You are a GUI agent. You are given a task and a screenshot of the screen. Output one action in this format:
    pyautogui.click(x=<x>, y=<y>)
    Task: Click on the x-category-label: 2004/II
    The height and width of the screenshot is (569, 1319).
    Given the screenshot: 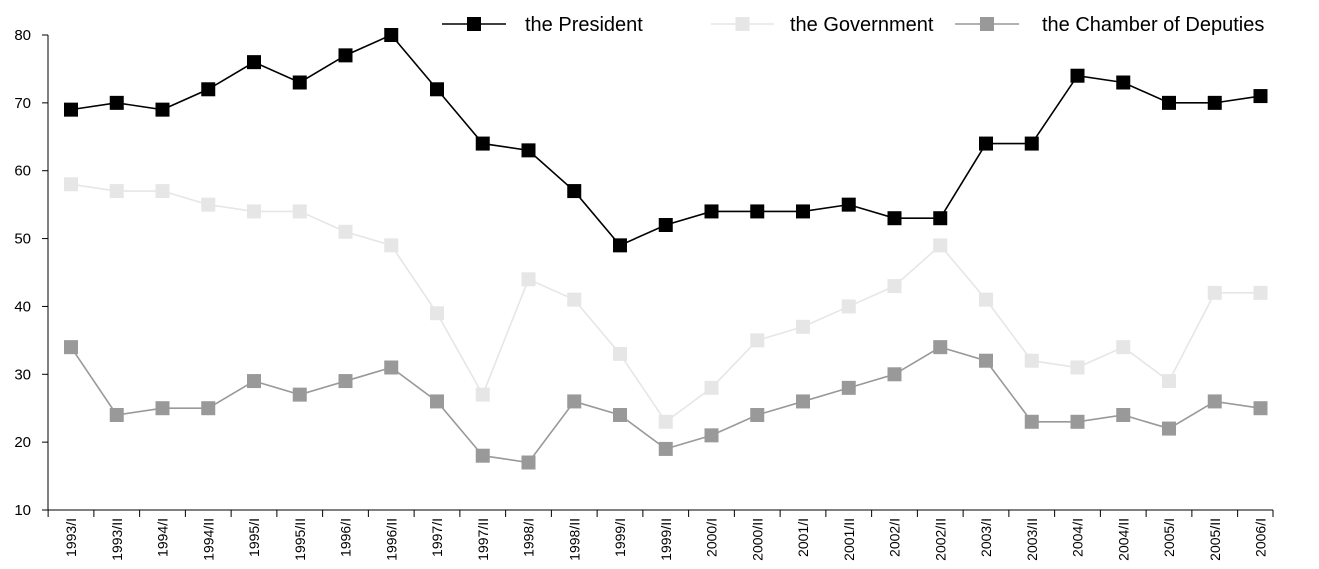 What is the action you would take?
    pyautogui.click(x=1123, y=539)
    